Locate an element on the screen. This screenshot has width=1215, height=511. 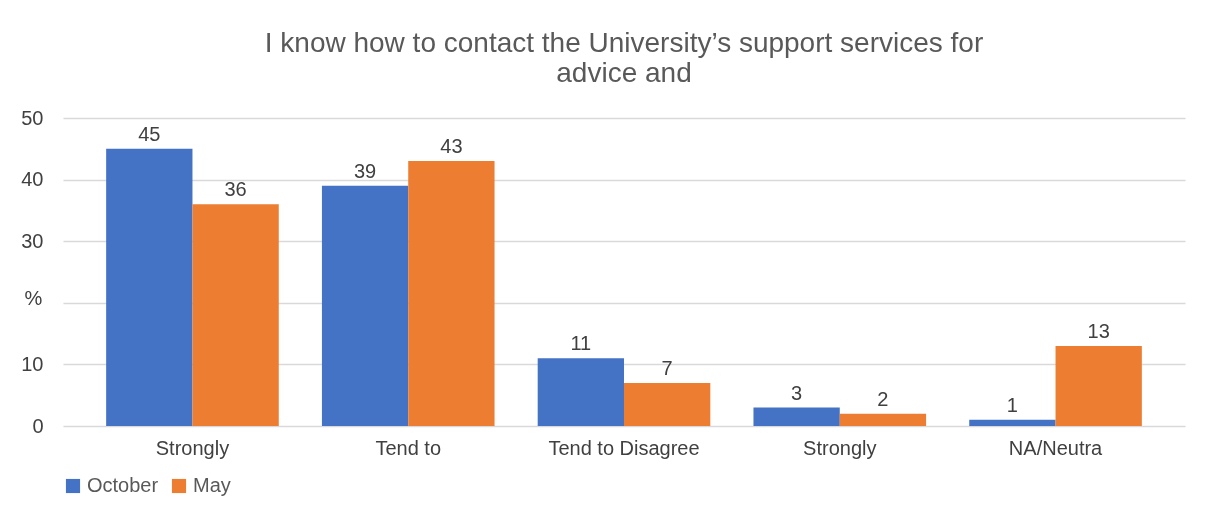
y-tick-label: 50 is located at coordinates (32, 117).